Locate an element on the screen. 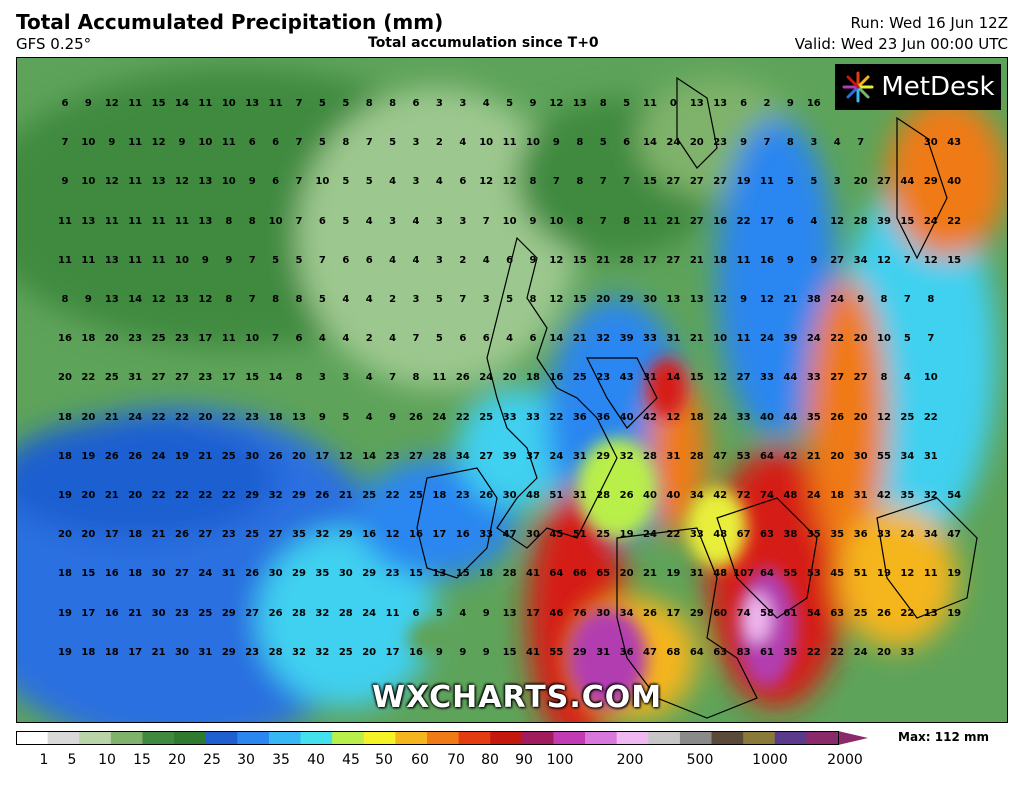 This screenshot has width=1024, height=786. grid-value: 36 is located at coordinates (626, 652).